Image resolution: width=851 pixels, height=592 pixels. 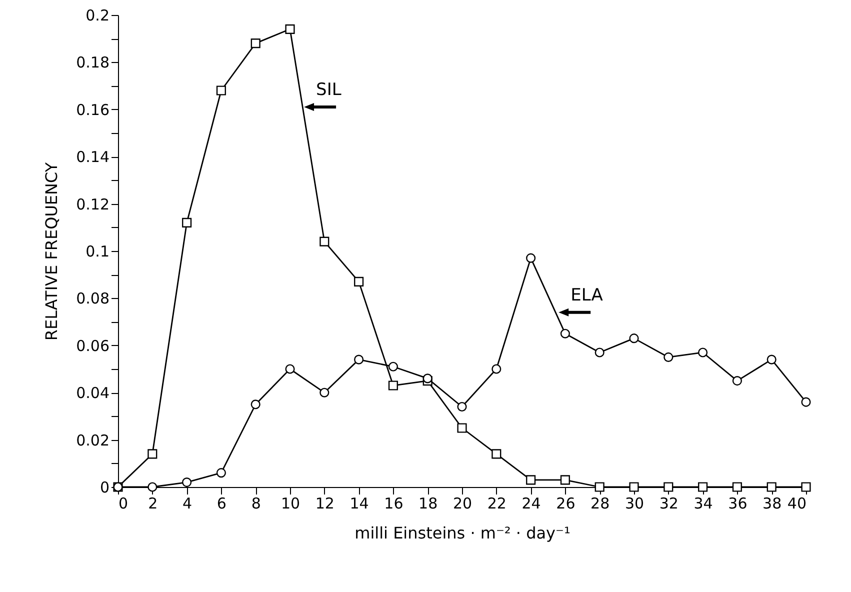 I want to click on x-tick-label: 38, so click(x=772, y=503).